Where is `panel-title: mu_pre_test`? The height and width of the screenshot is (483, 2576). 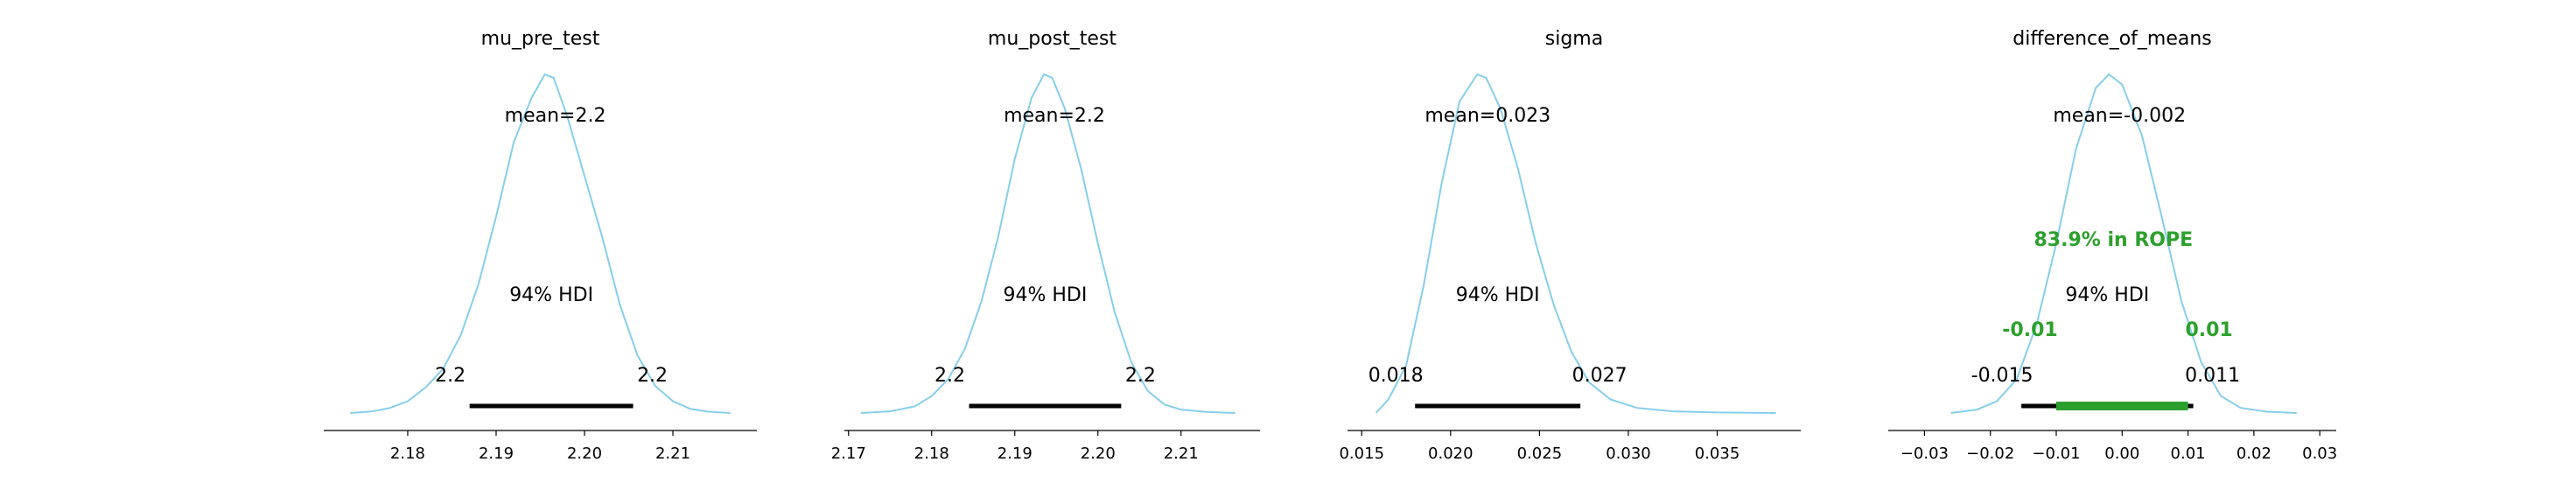 panel-title: mu_pre_test is located at coordinates (540, 39).